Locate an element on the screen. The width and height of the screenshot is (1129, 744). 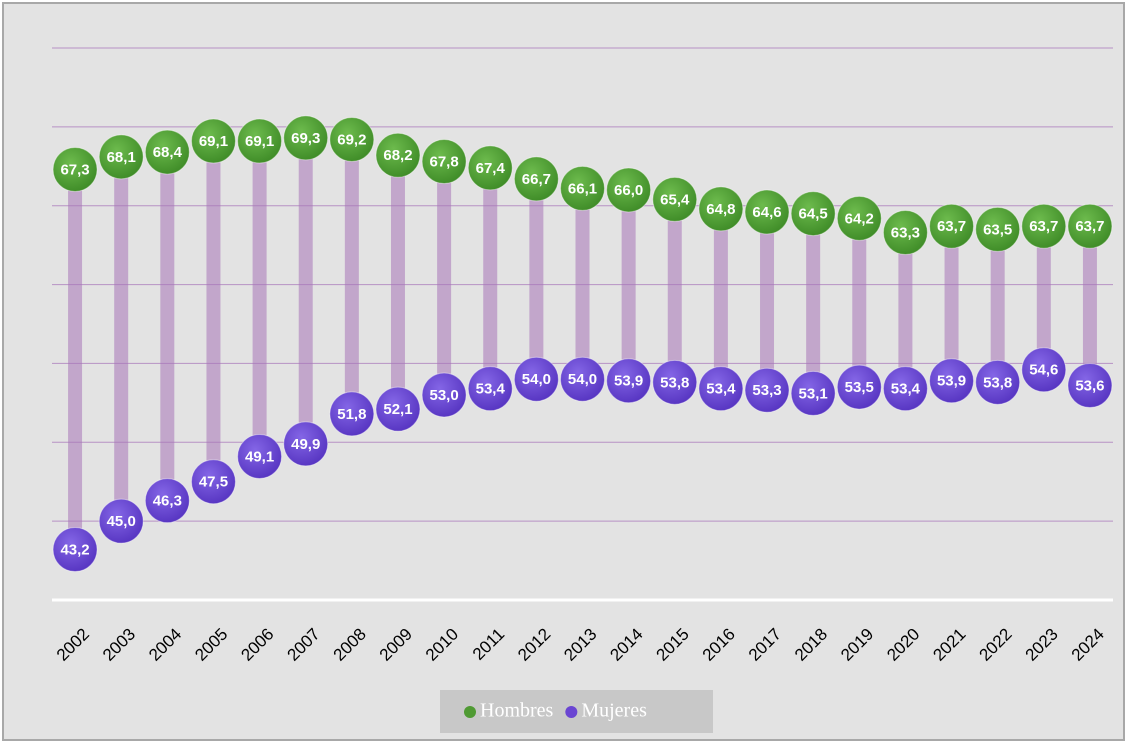
value-label: 47,5 is located at coordinates (213, 482).